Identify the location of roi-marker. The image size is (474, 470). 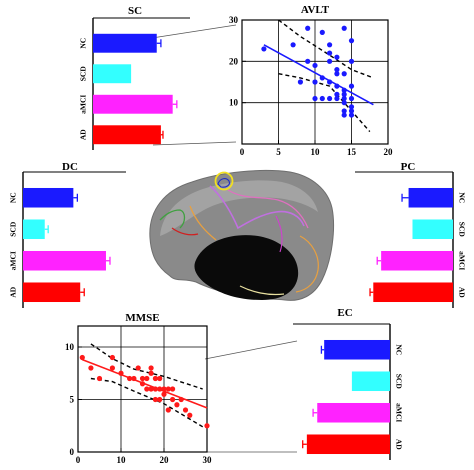
(223, 183).